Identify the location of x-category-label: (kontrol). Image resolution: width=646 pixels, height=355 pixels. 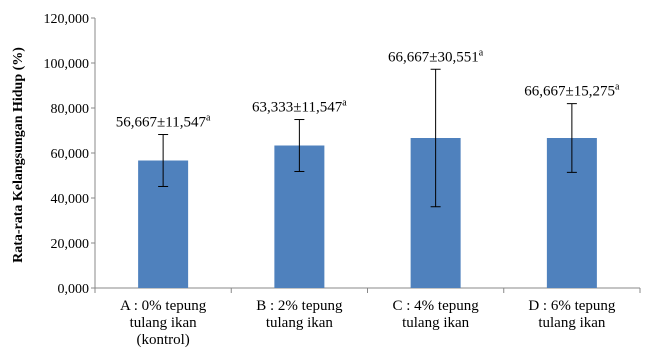
(162, 340).